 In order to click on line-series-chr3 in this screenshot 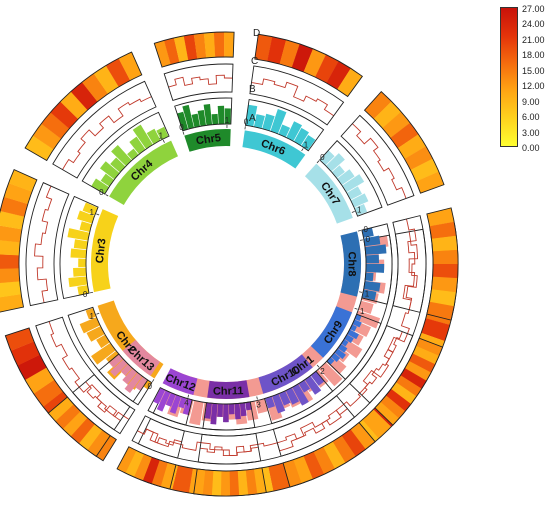, I will do `click(43, 244)`.